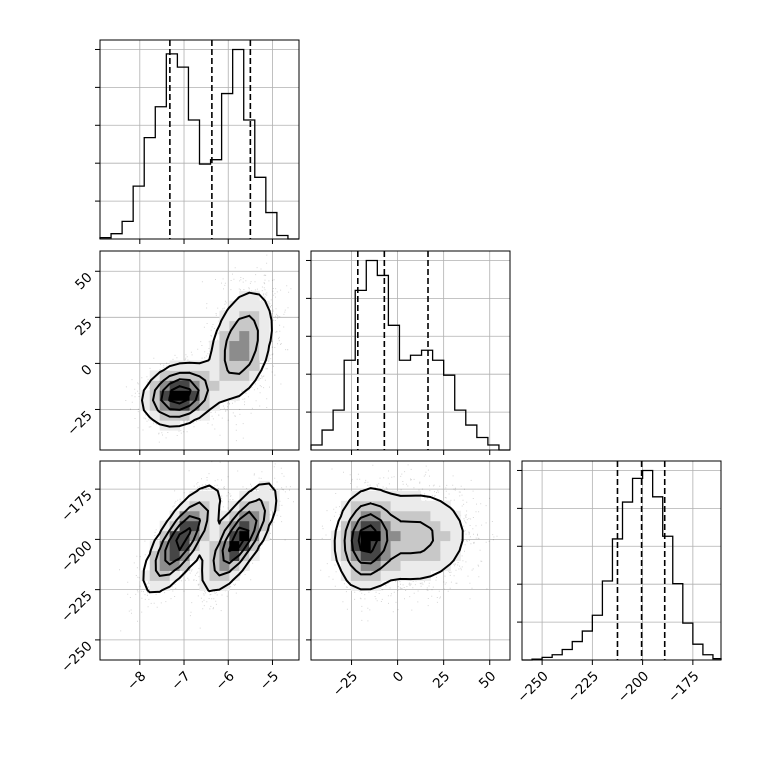  I want to click on x-tick-label: −225, so click(583, 687).